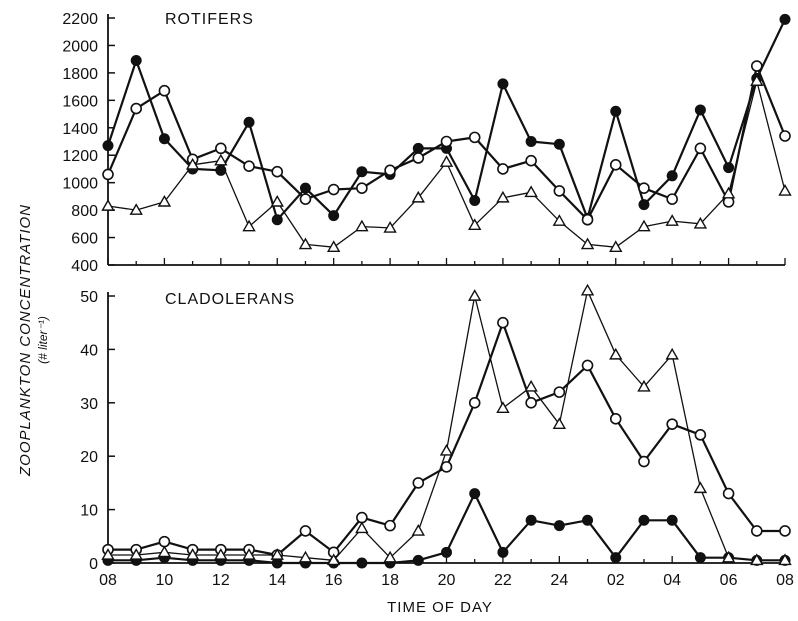 Image resolution: width=798 pixels, height=621 pixels. I want to click on x-tick-label: 22, so click(503, 580).